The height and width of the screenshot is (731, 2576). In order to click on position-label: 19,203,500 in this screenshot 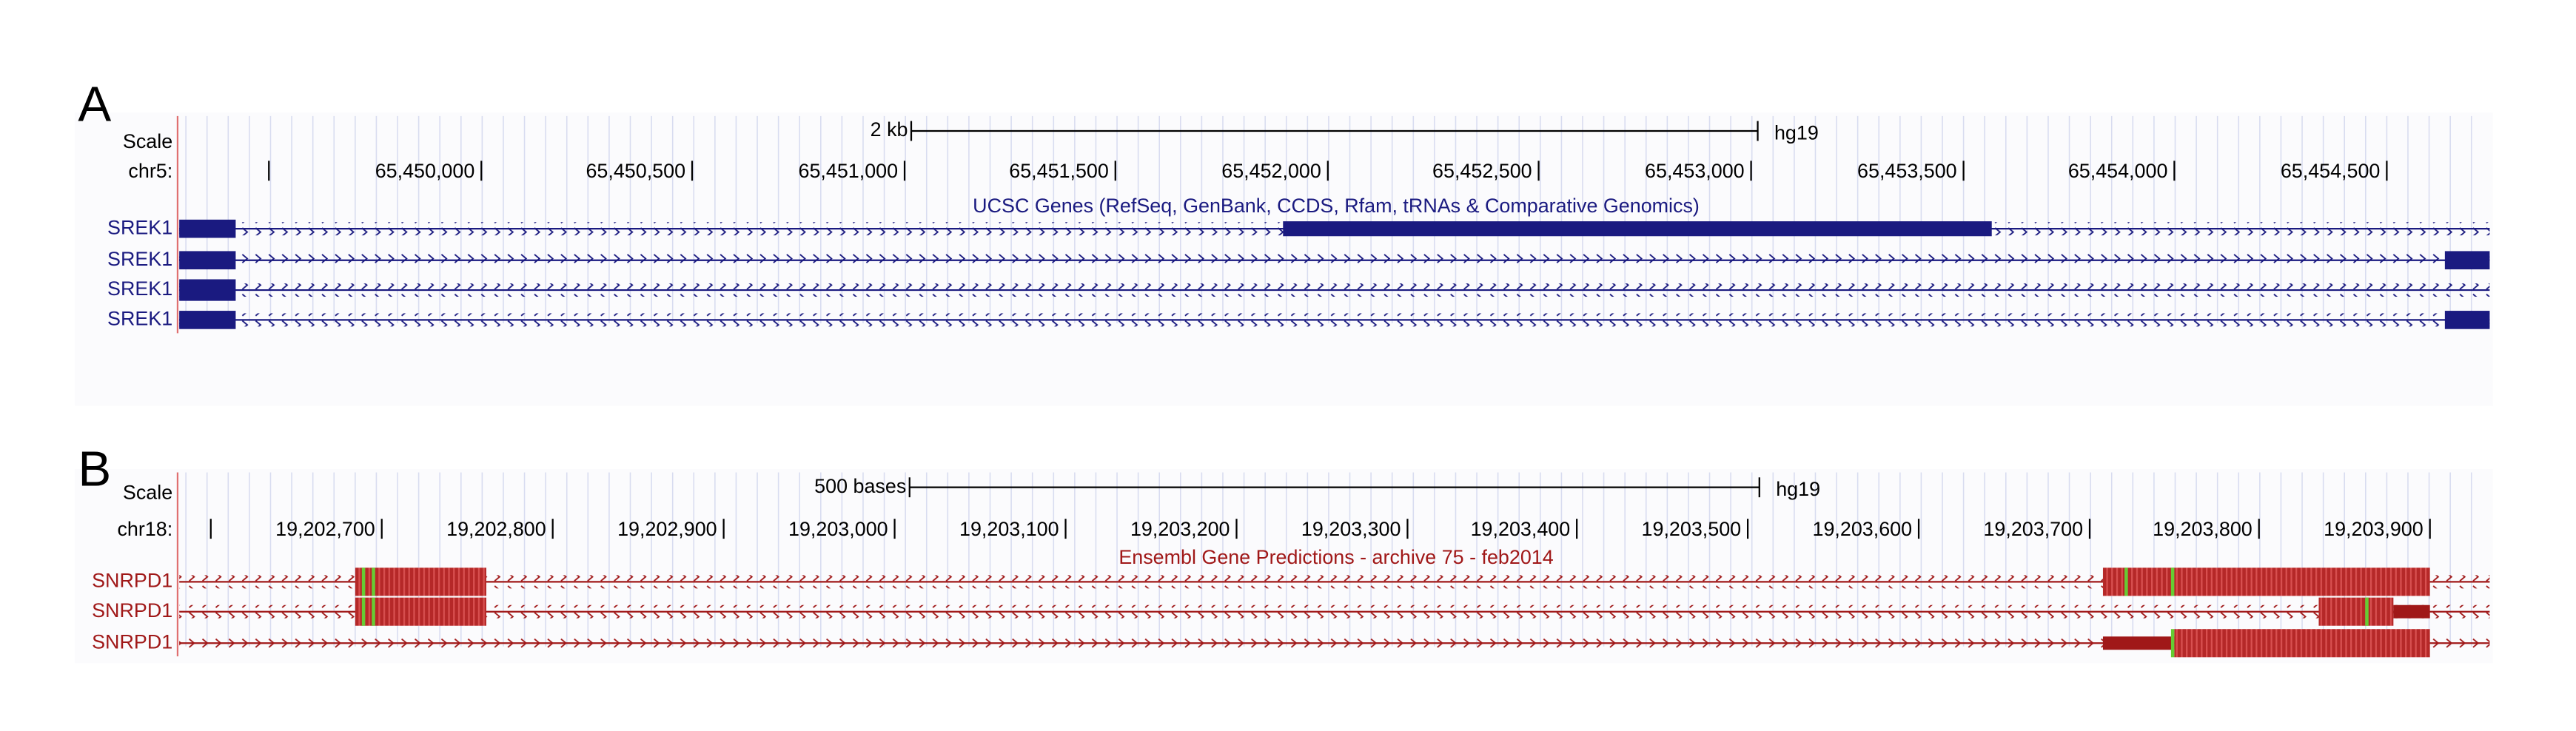, I will do `click(1692, 529)`.